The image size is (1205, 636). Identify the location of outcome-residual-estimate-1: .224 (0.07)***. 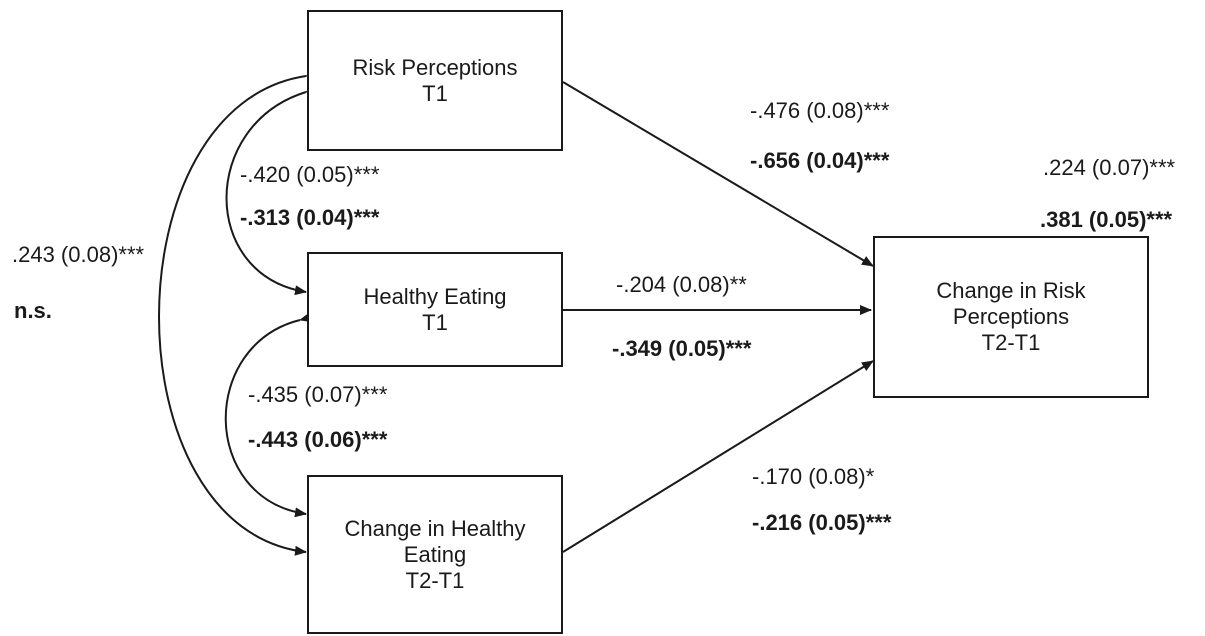
(1109, 167).